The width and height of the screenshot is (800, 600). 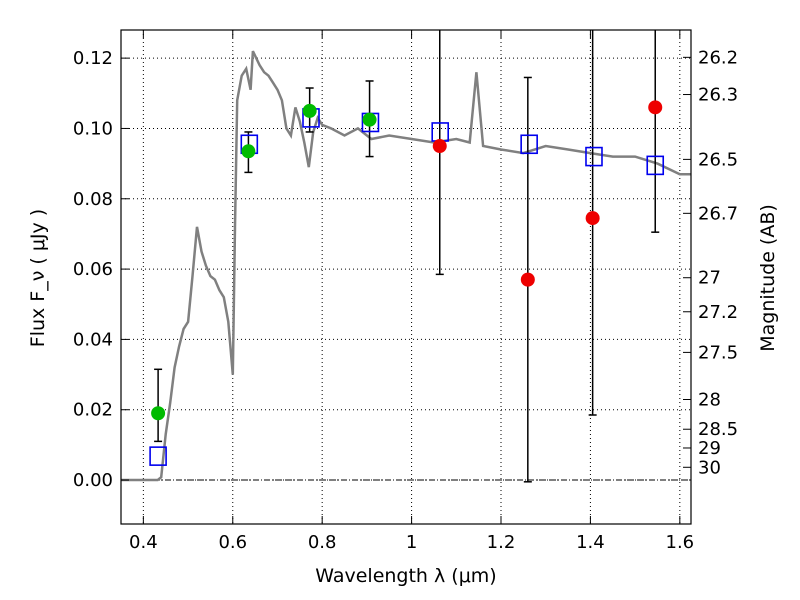 I want to click on mag-tick-label: 26.2, so click(x=718, y=57).